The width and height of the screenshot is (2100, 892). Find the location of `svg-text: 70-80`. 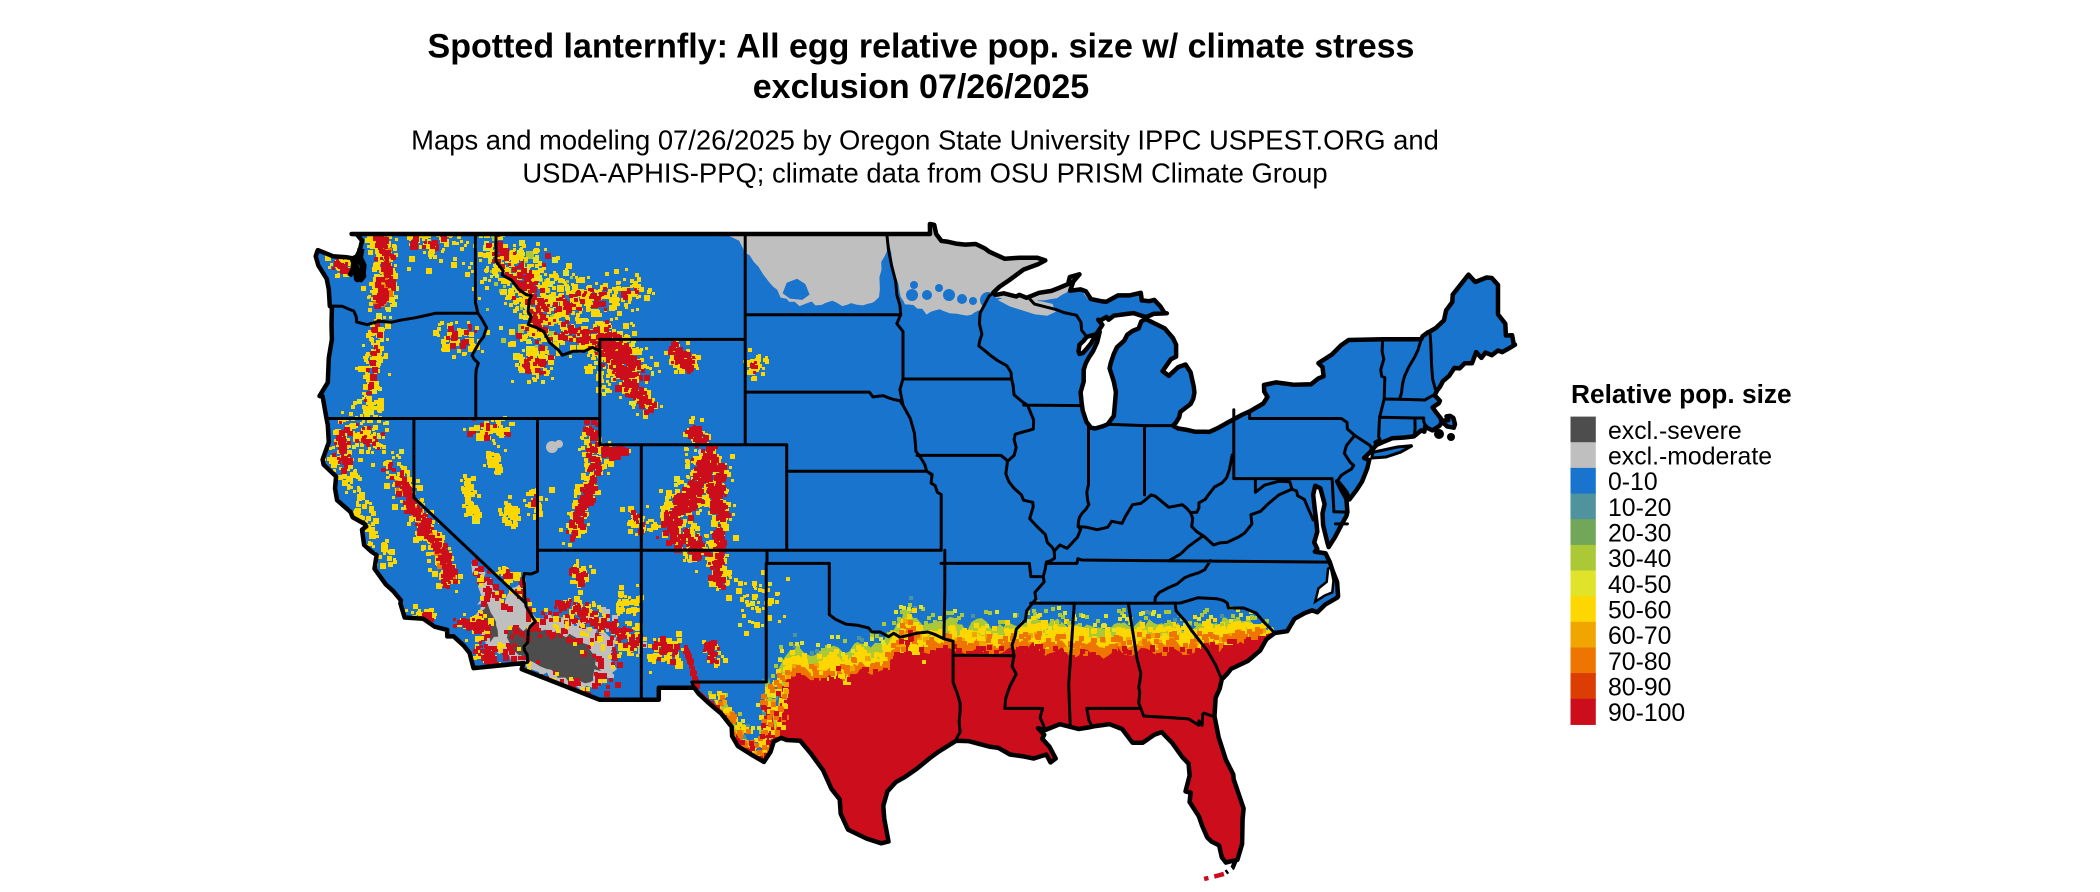

svg-text: 70-80 is located at coordinates (1639, 662).